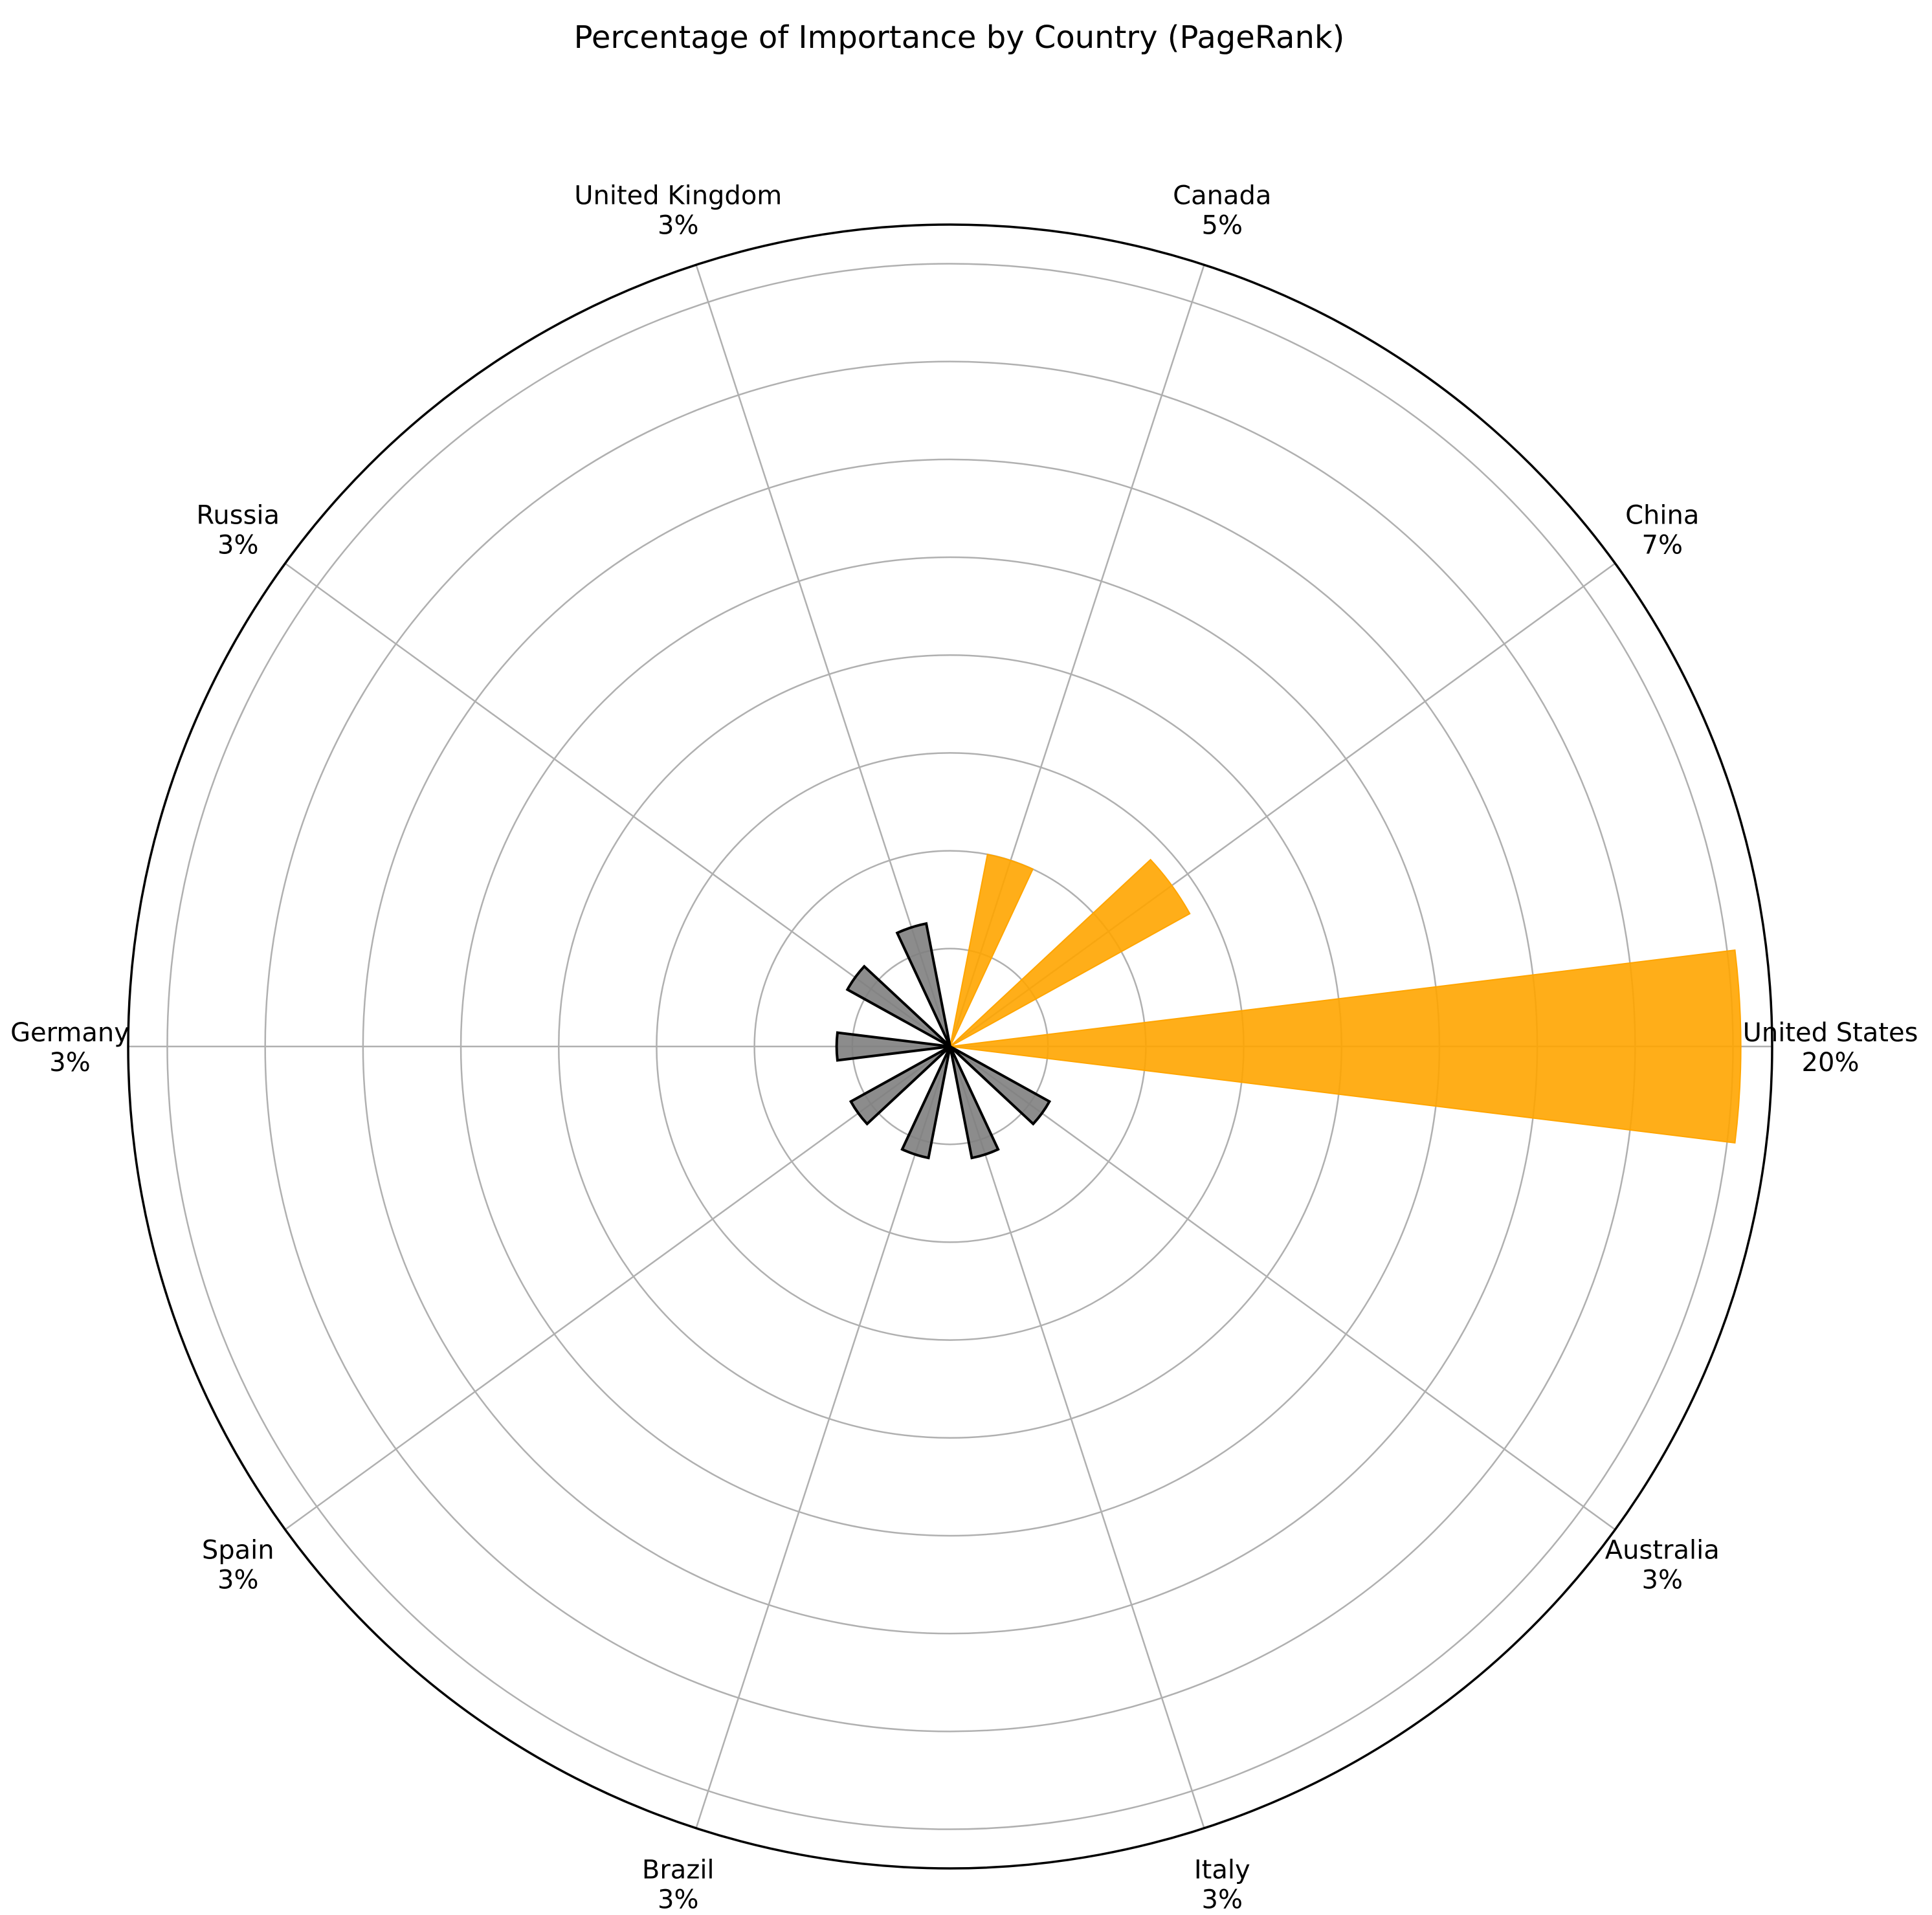 The width and height of the screenshot is (1932, 1915). Describe the element at coordinates (1831, 1063) in the screenshot. I see `category-value: 20%` at that location.